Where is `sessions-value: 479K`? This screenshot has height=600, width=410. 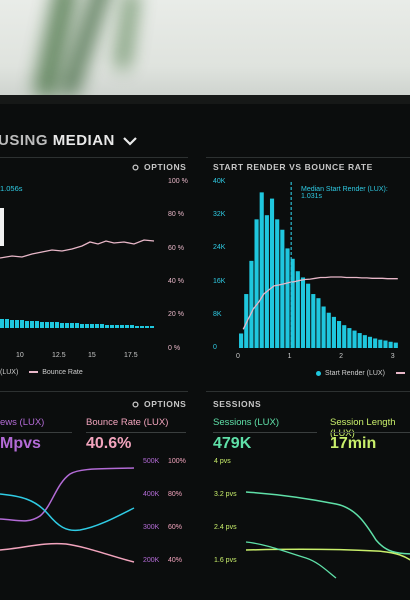
sessions-value: 479K is located at coordinates (232, 443).